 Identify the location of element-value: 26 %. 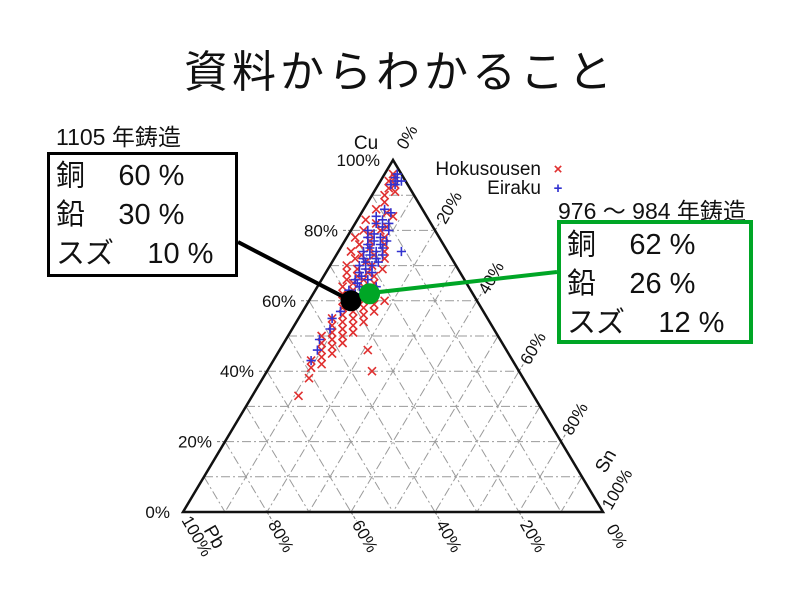
(662, 284).